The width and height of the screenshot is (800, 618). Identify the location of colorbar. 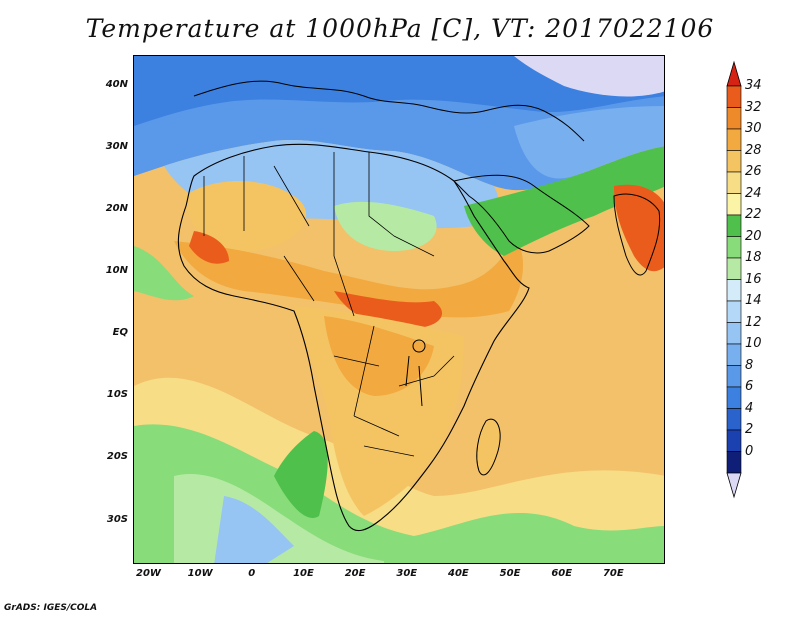
(734, 279).